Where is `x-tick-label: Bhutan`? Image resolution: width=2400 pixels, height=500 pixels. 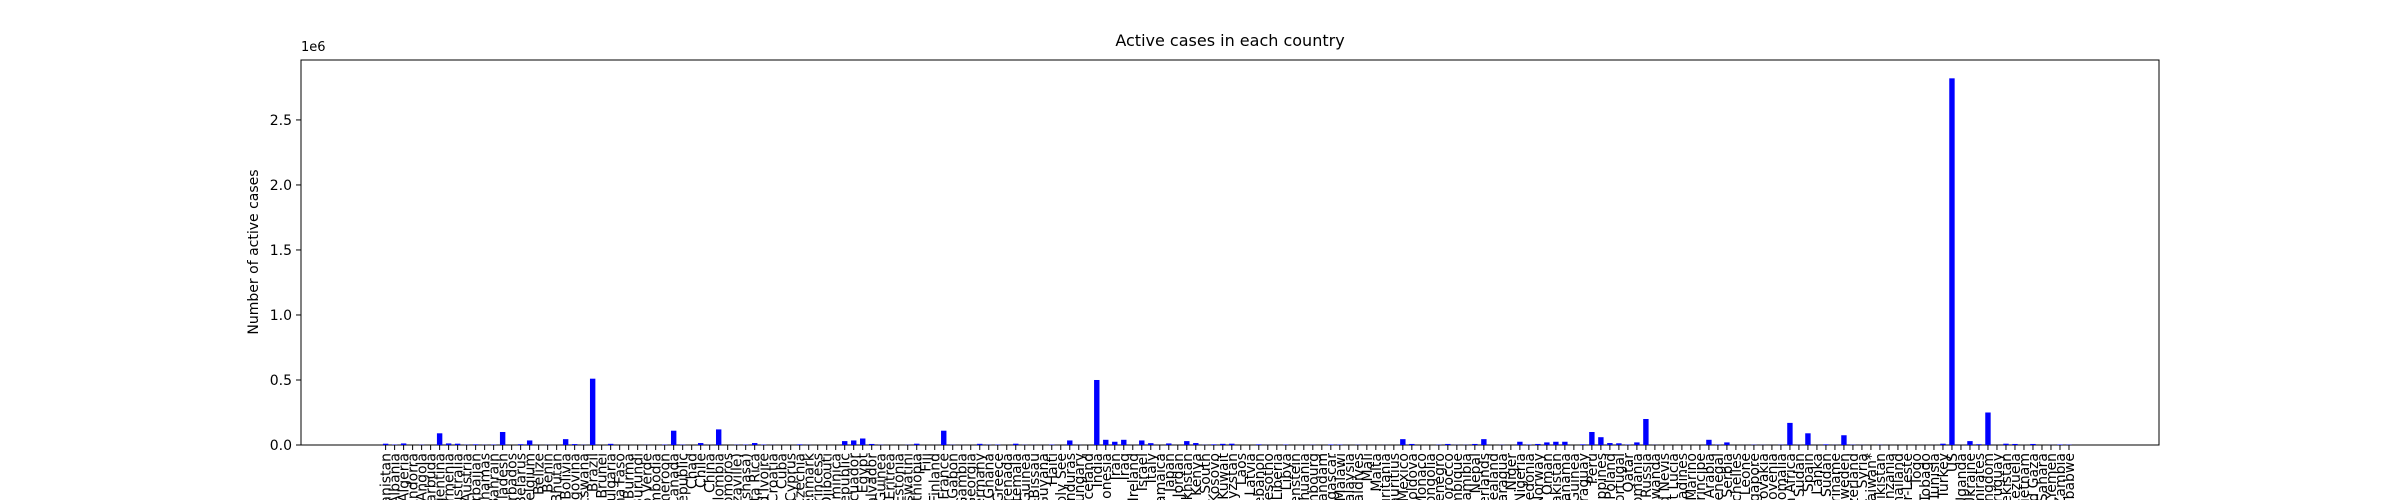 x-tick-label: Bhutan is located at coordinates (558, 476).